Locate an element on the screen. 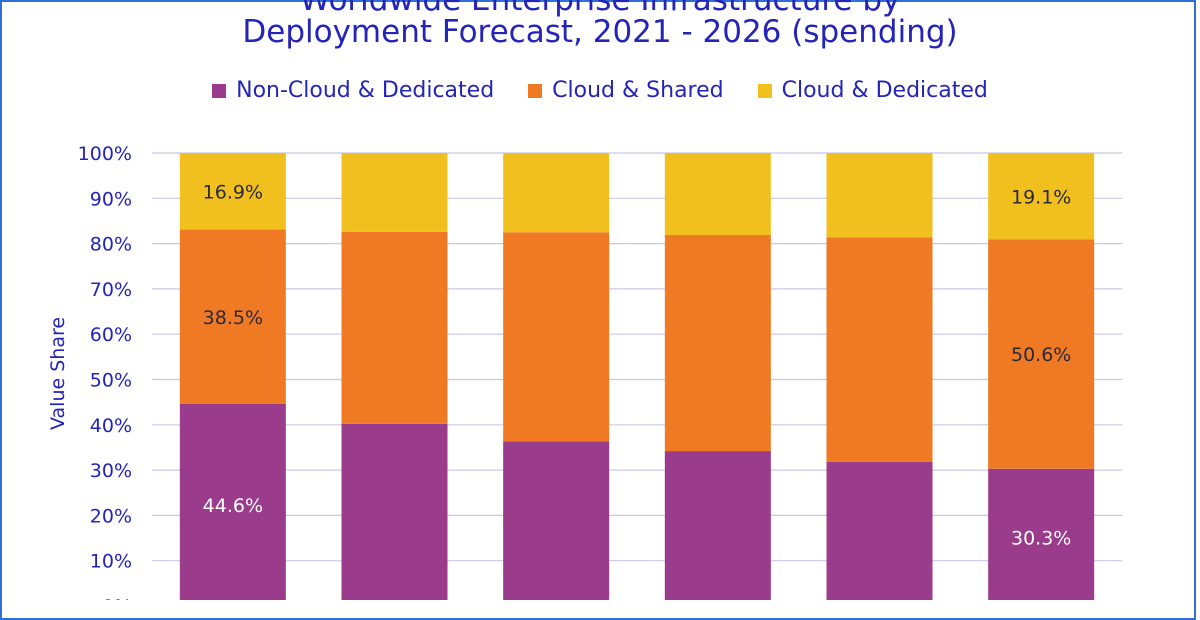  legend-swatch-non-cloud-dedicated is located at coordinates (219, 90).